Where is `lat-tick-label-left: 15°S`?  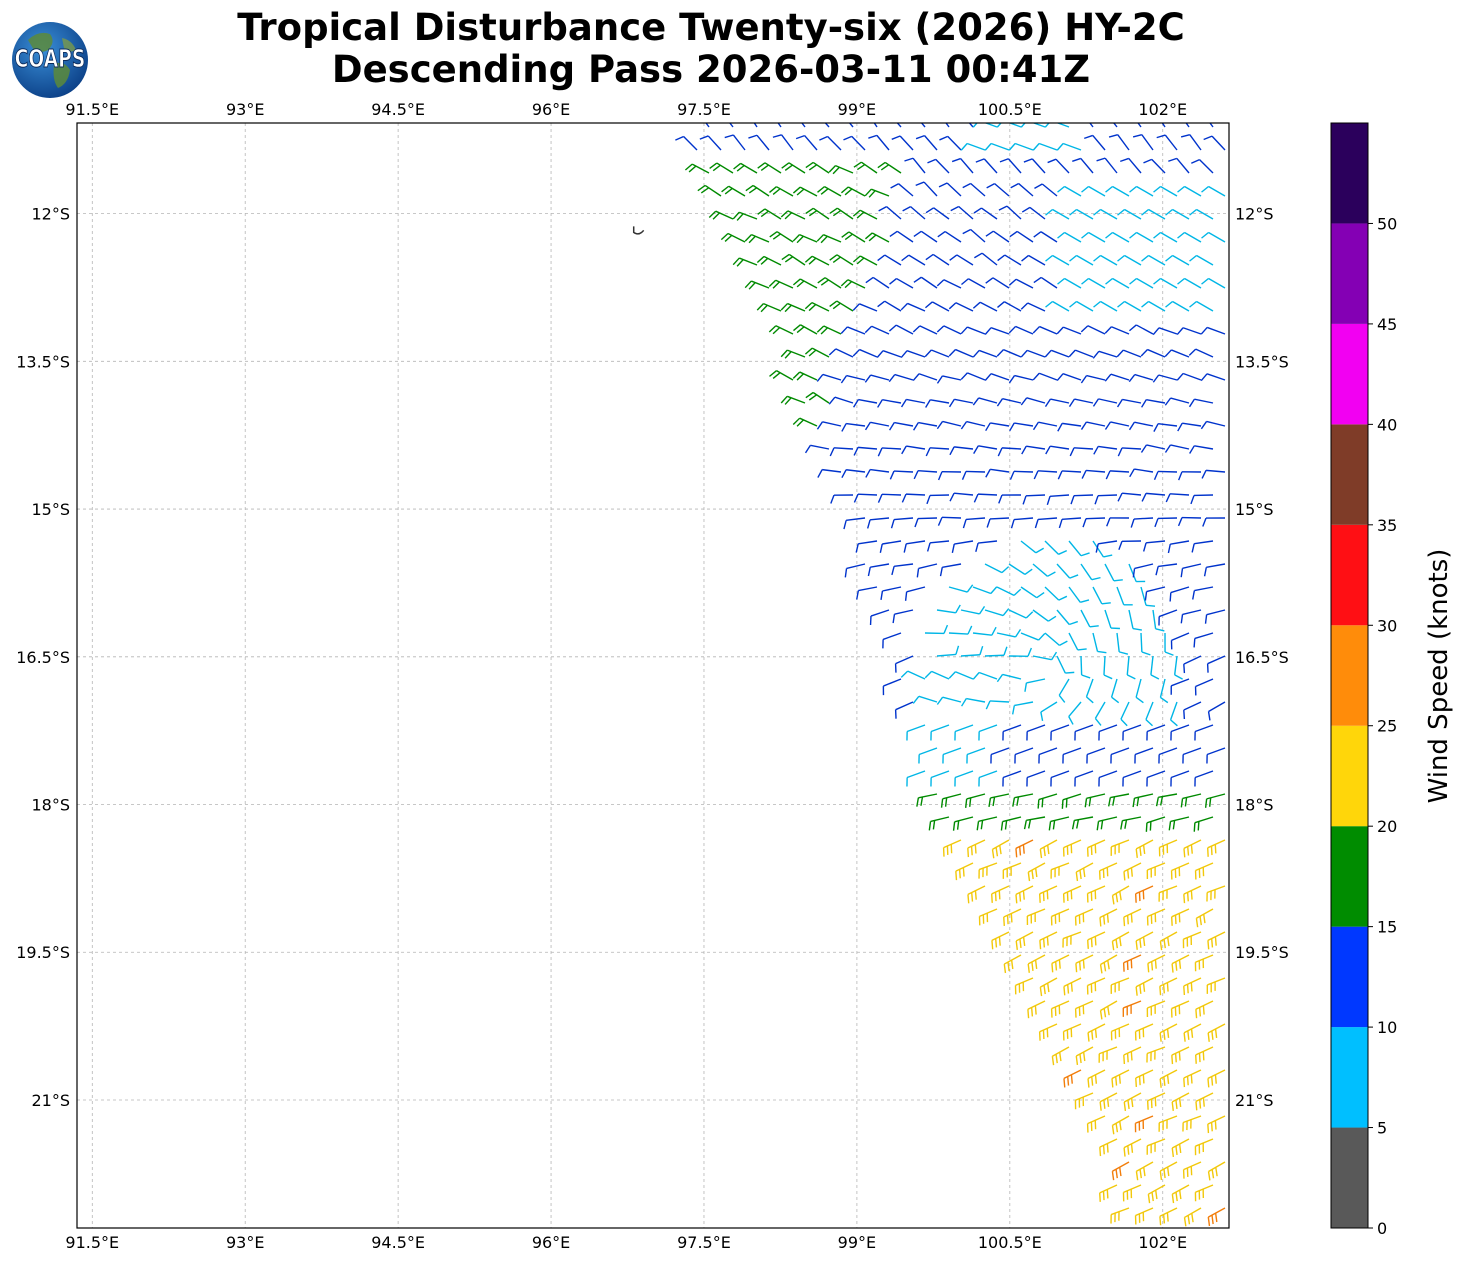
lat-tick-label-left: 15°S is located at coordinates (50, 509).